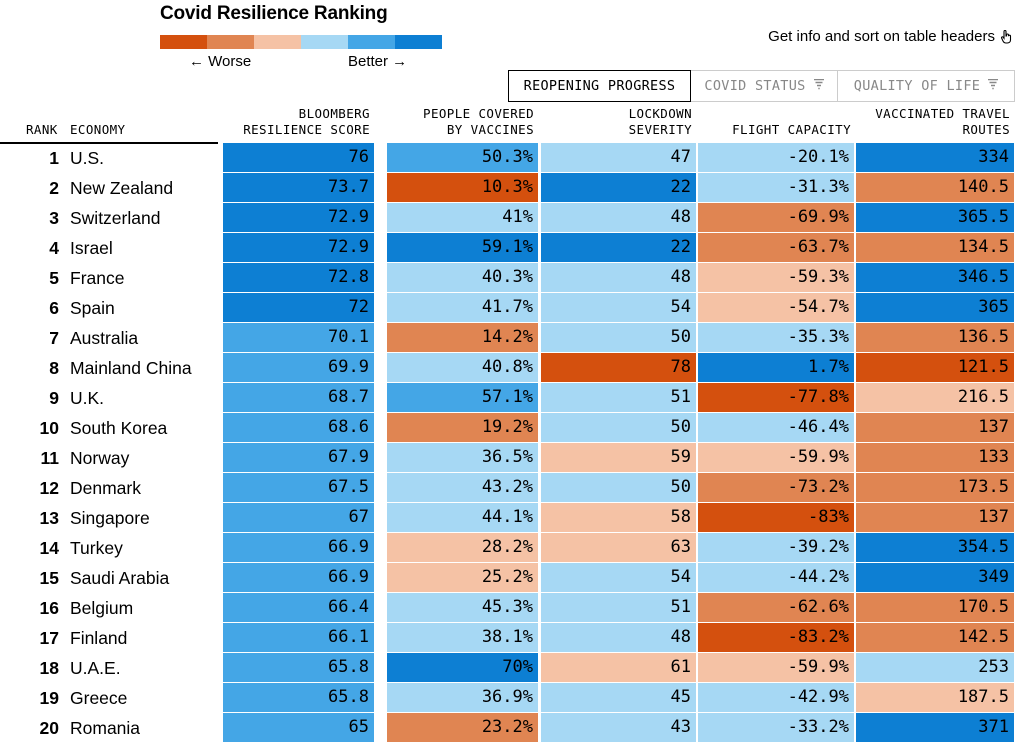  What do you see at coordinates (490, 129) in the screenshot?
I see `header-line: BY VACCINES` at bounding box center [490, 129].